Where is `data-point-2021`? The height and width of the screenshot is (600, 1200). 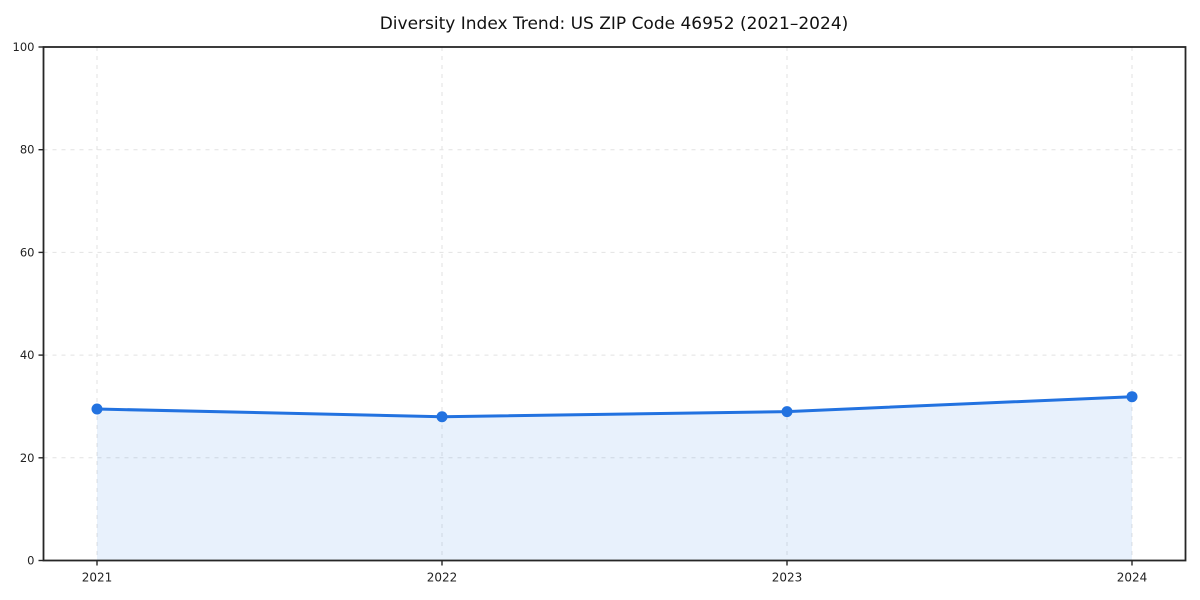 data-point-2021 is located at coordinates (97, 409).